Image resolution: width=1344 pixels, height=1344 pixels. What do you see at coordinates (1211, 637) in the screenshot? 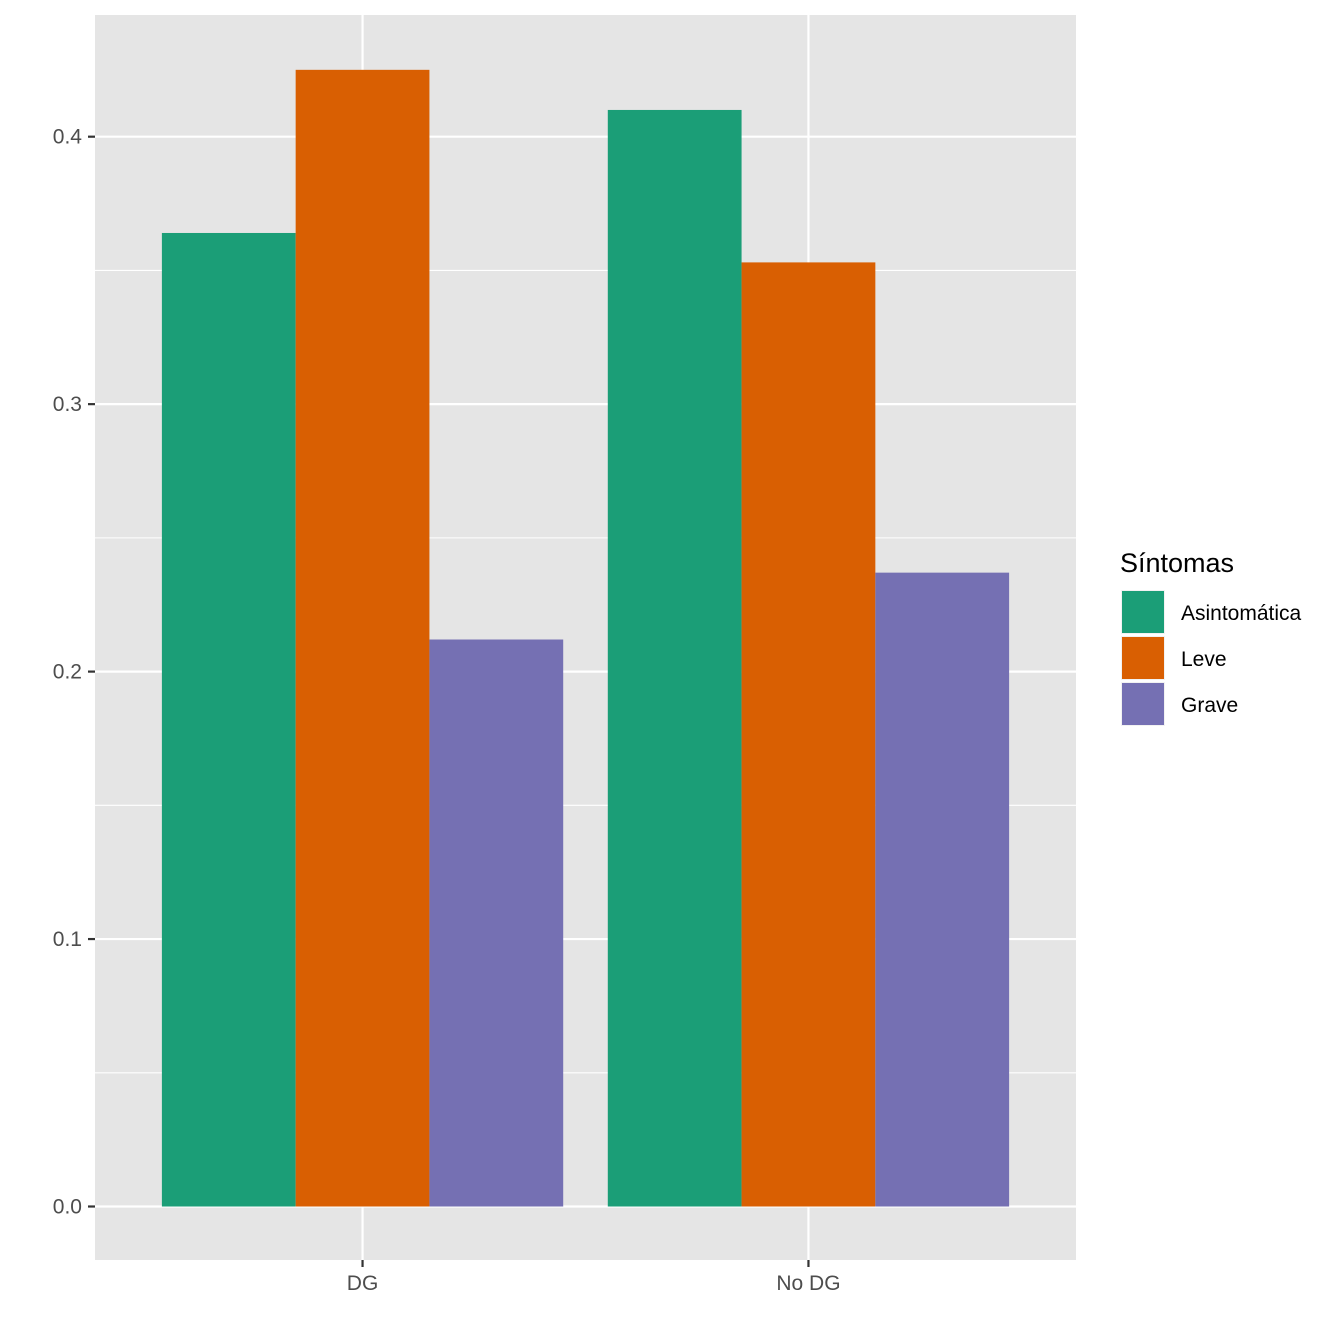
I see `legend: Síntomas Asintomática Leve Grave` at bounding box center [1211, 637].